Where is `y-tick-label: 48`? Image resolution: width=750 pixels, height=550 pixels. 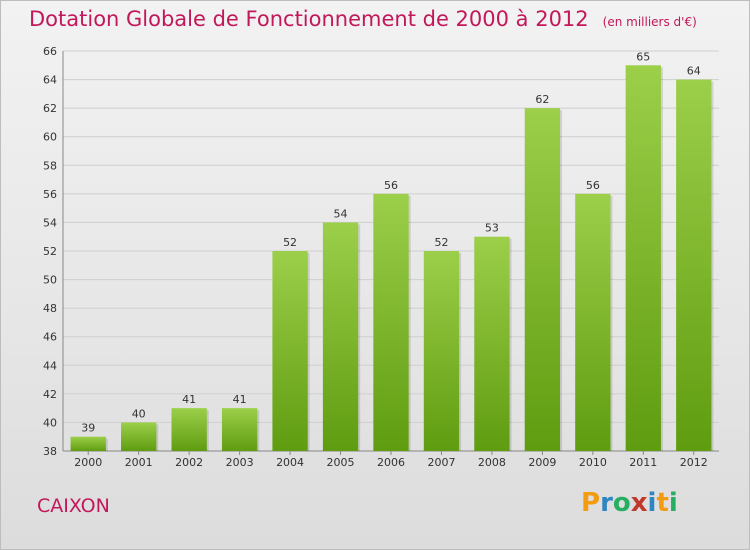 y-tick-label: 48 is located at coordinates (50, 308).